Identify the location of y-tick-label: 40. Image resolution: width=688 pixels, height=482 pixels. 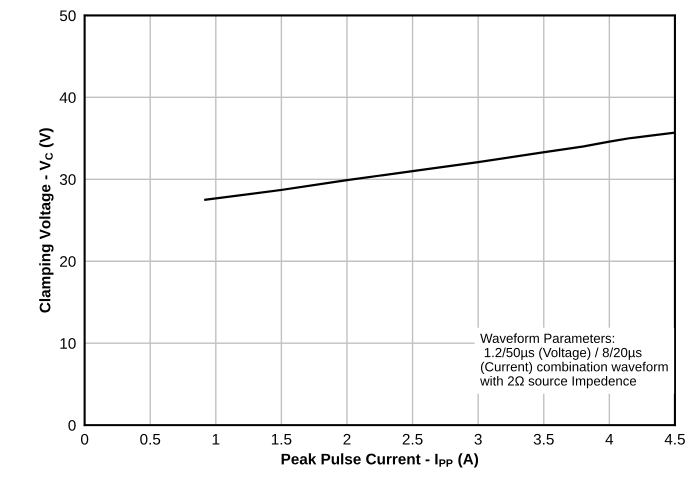
(68, 98).